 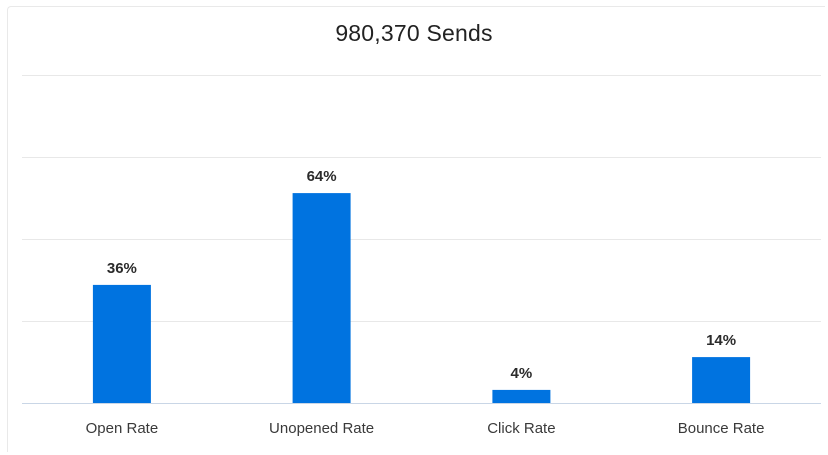 I want to click on category-label: Unopened Rate, so click(x=321, y=428).